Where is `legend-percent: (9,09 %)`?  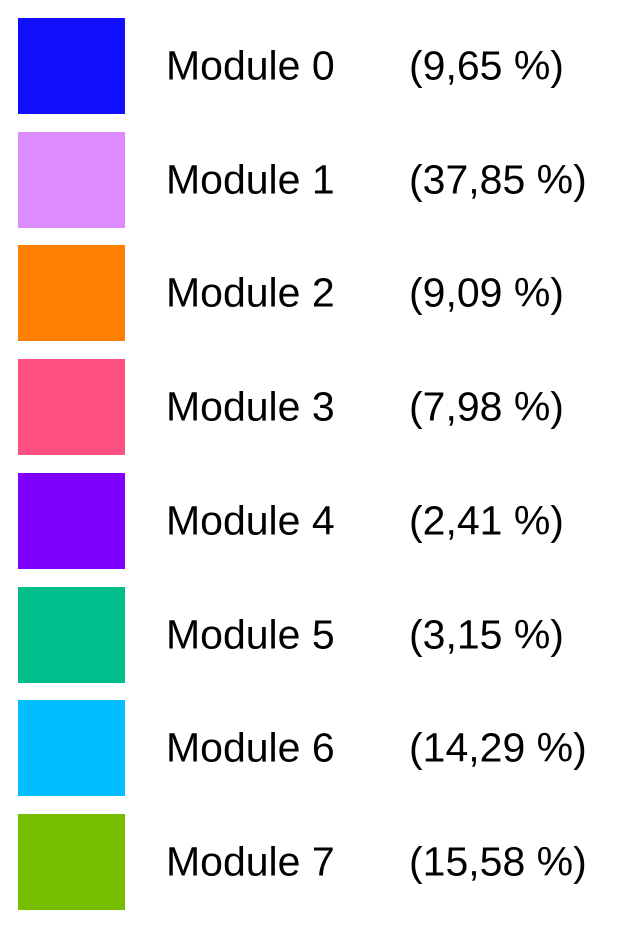 legend-percent: (9,09 %) is located at coordinates (486, 292).